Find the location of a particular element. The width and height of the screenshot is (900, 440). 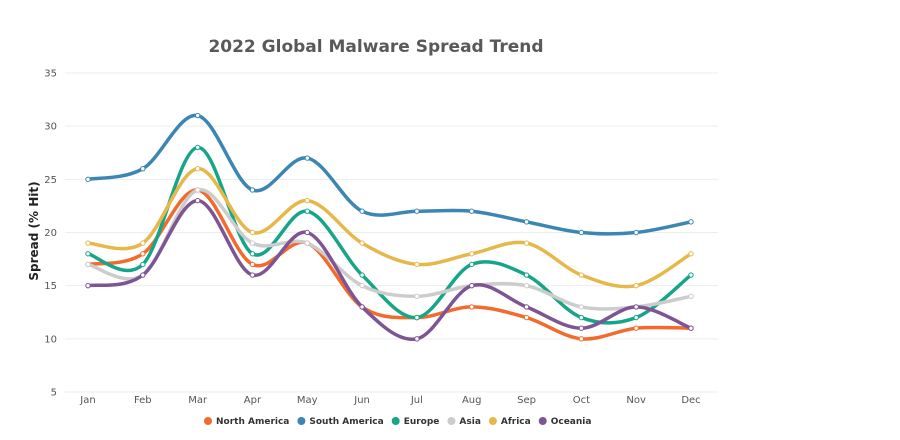

legend-item: South America is located at coordinates (340, 422).